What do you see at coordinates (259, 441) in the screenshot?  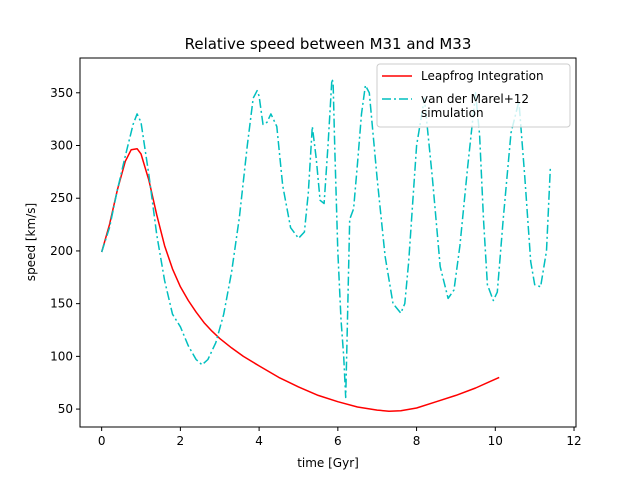 I see `x-tick-label: 4` at bounding box center [259, 441].